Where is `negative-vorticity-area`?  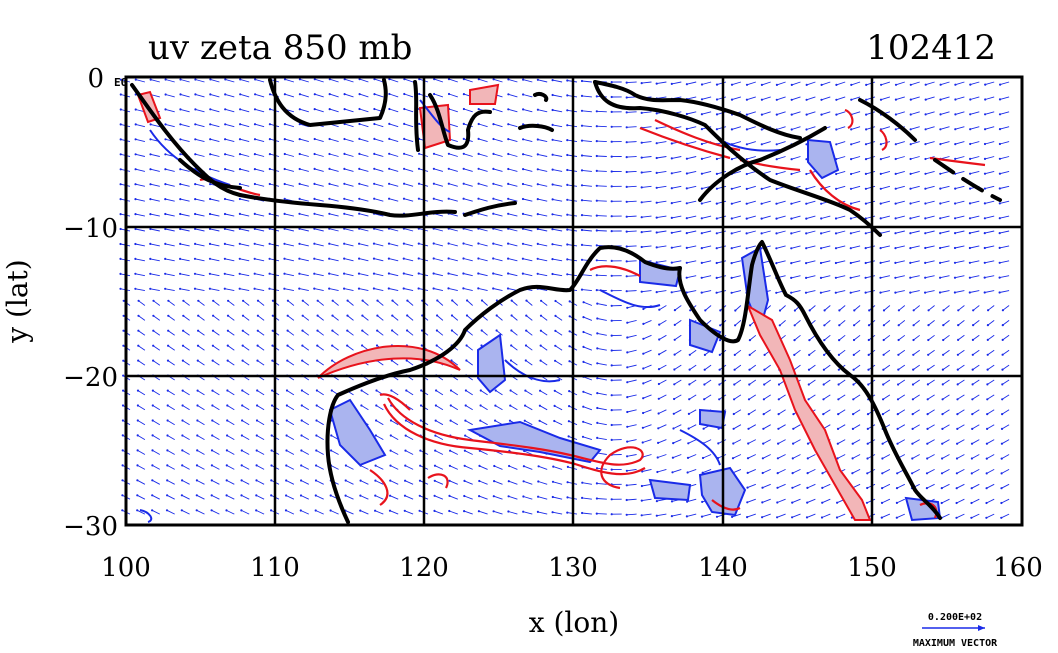
negative-vorticity-area is located at coordinates (713, 419).